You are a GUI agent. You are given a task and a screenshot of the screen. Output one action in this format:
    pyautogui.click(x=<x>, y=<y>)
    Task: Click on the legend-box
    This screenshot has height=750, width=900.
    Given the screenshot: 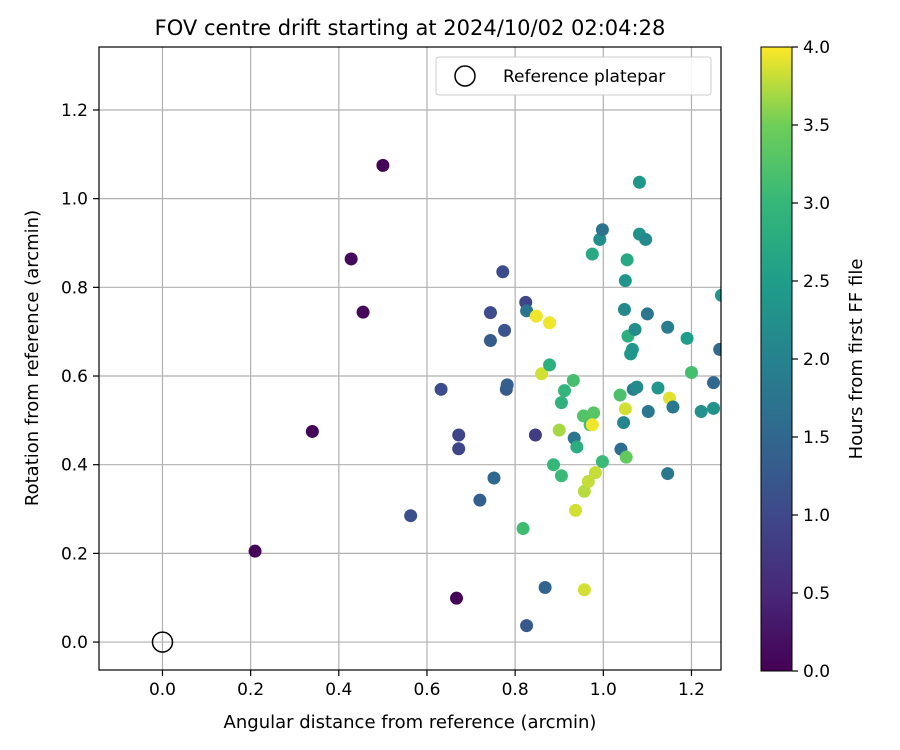 What is the action you would take?
    pyautogui.click(x=573, y=76)
    